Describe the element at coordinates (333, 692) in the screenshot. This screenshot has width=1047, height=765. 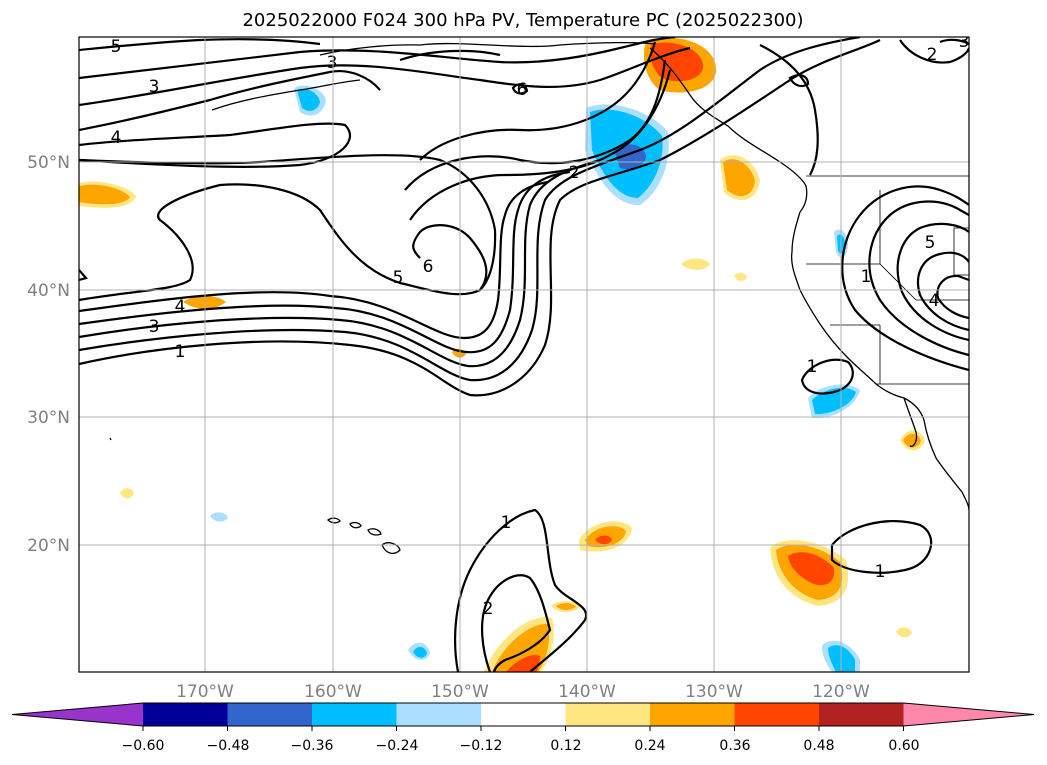
I see `lon-label: 160°W` at that location.